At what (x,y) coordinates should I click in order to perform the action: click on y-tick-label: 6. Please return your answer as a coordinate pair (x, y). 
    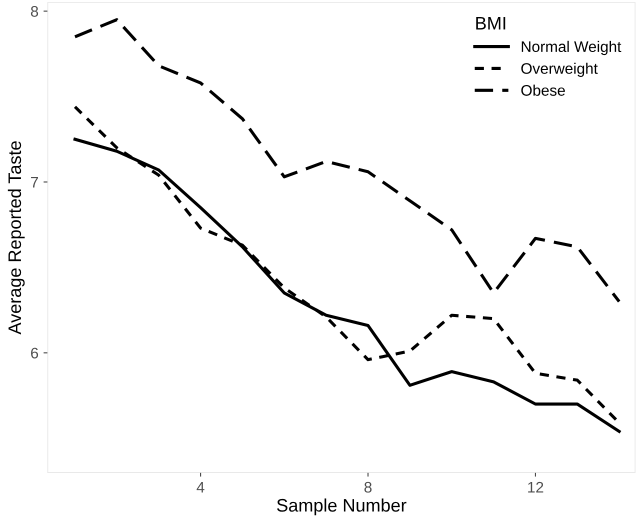
    Looking at the image, I should click on (34, 353).